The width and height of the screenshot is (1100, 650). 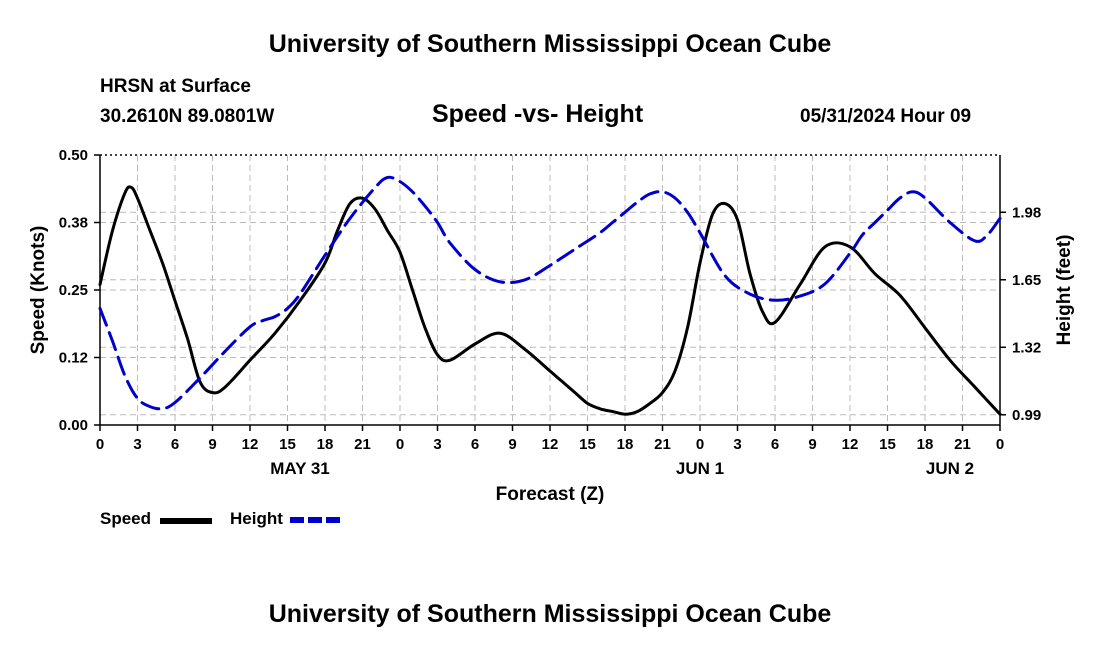 I want to click on station-label: HRSN at Surface, so click(x=175, y=86).